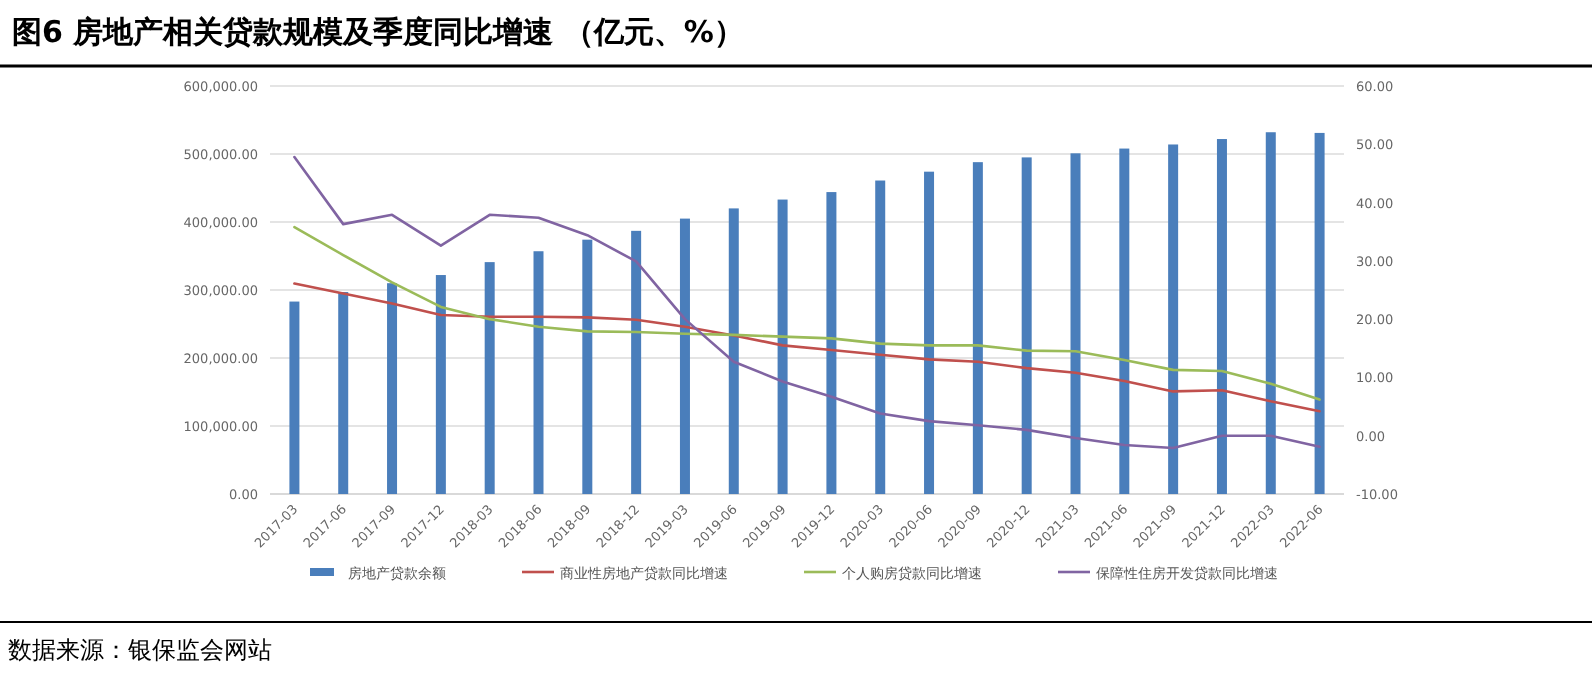  Describe the element at coordinates (807, 347) in the screenshot. I see `line-series` at that location.